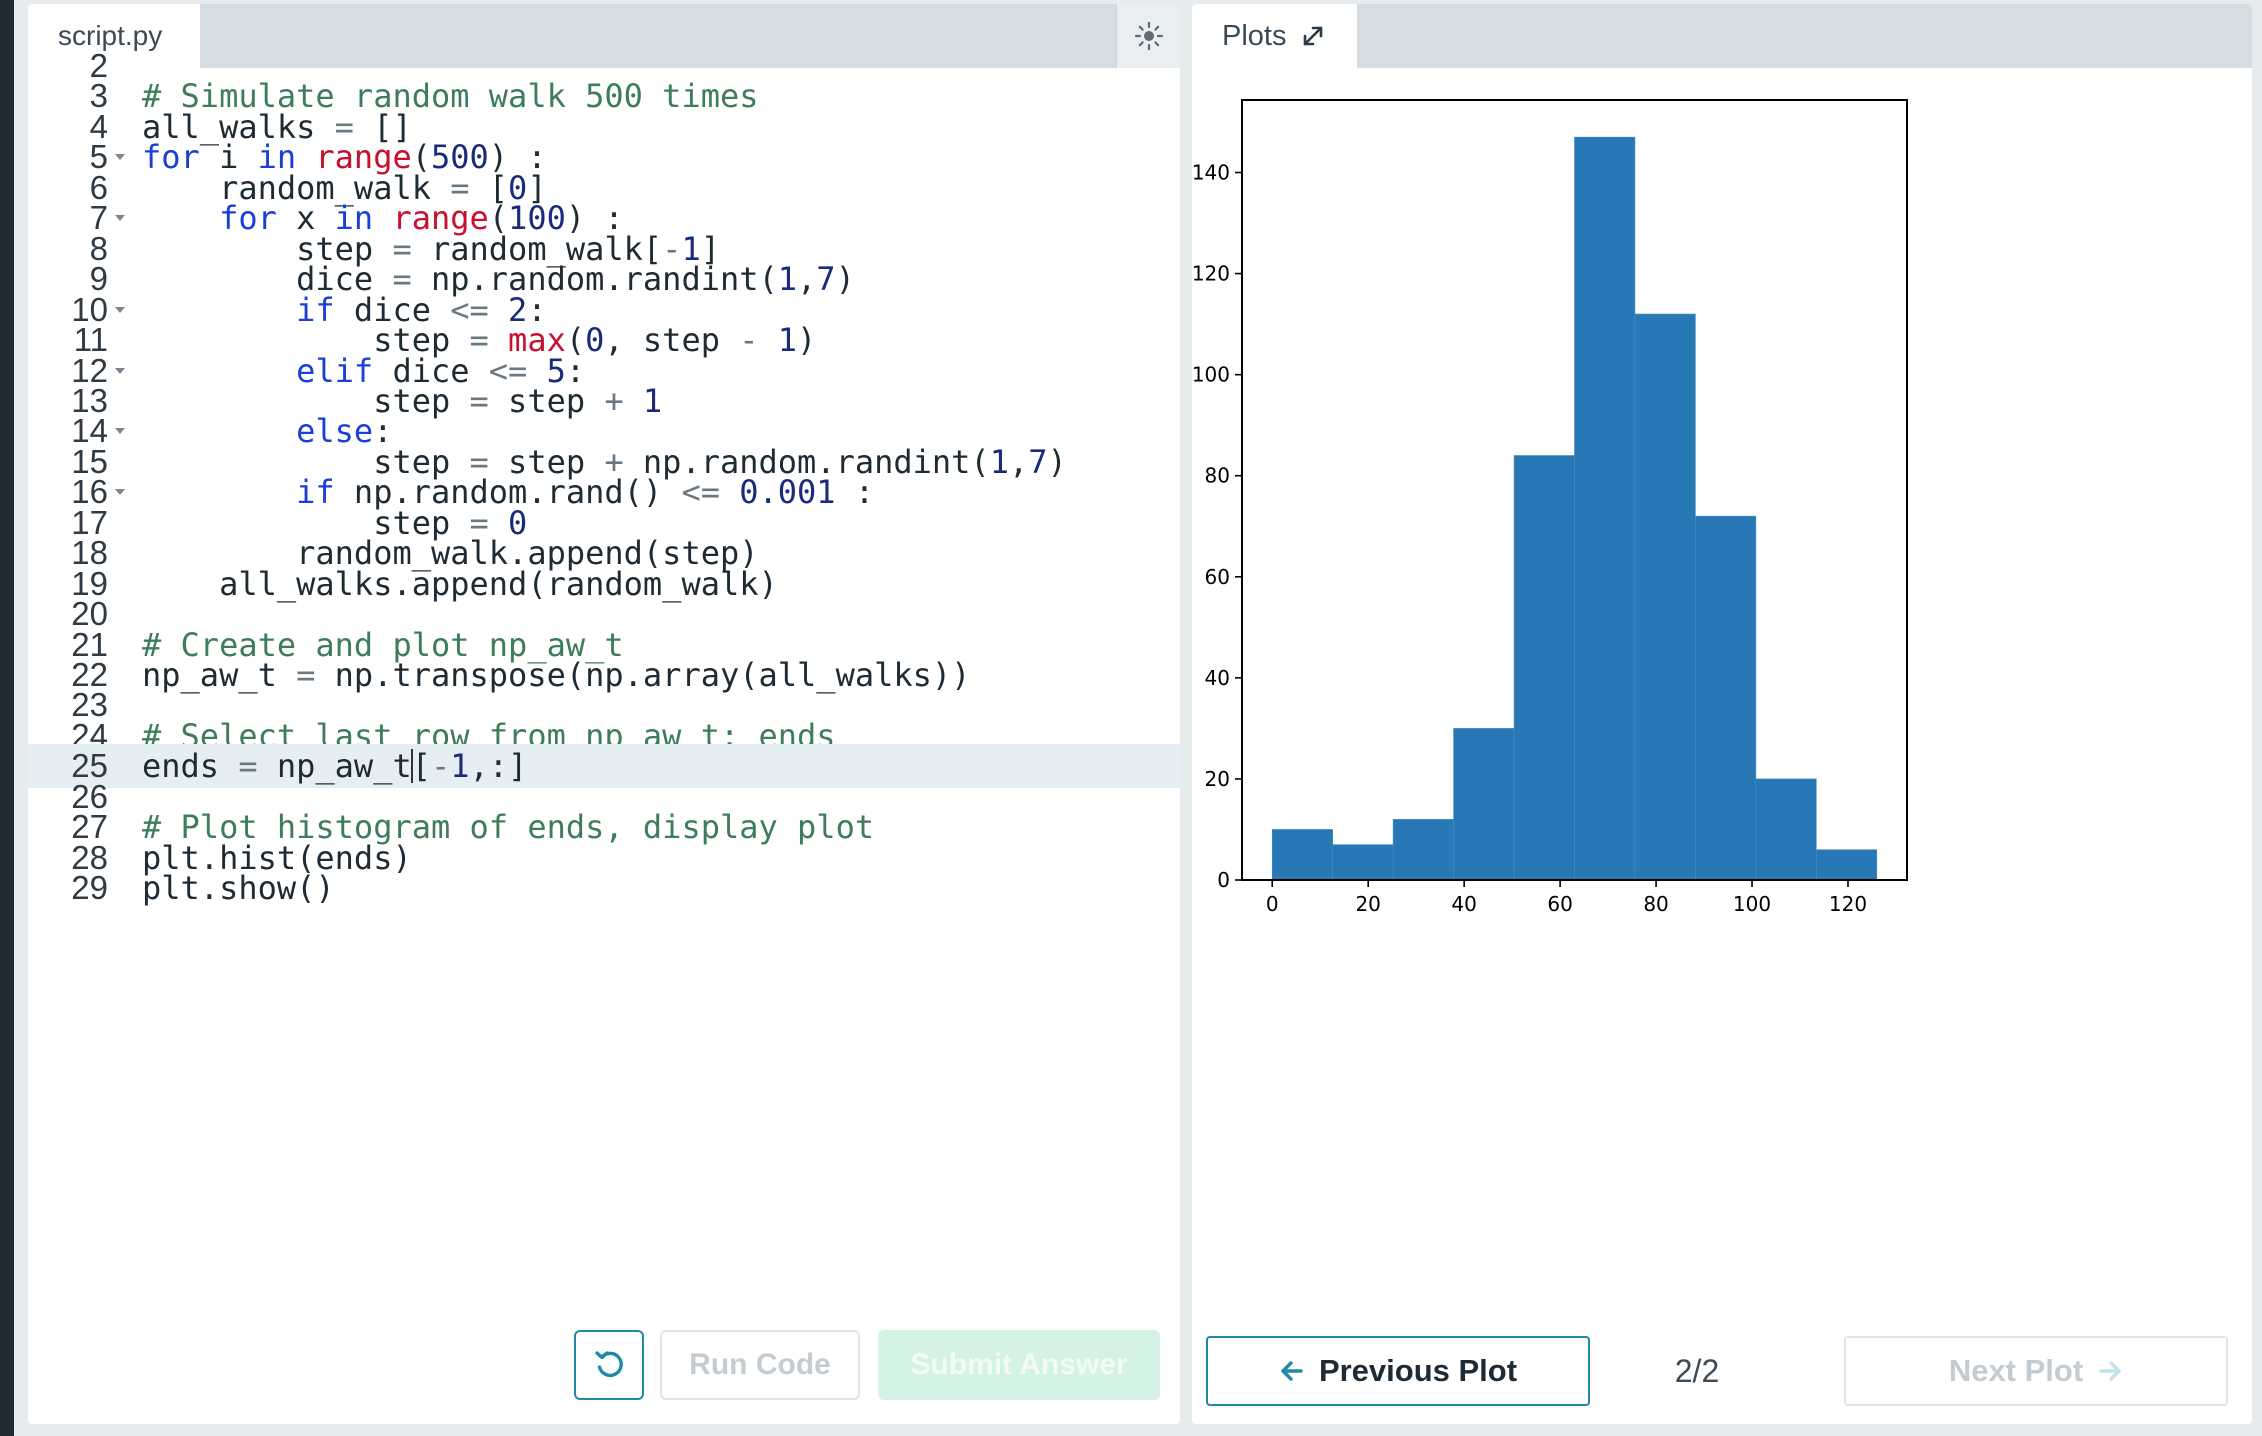  I want to click on code-line: 15 step = step + np.random.randint(1,7), so click(604, 462).